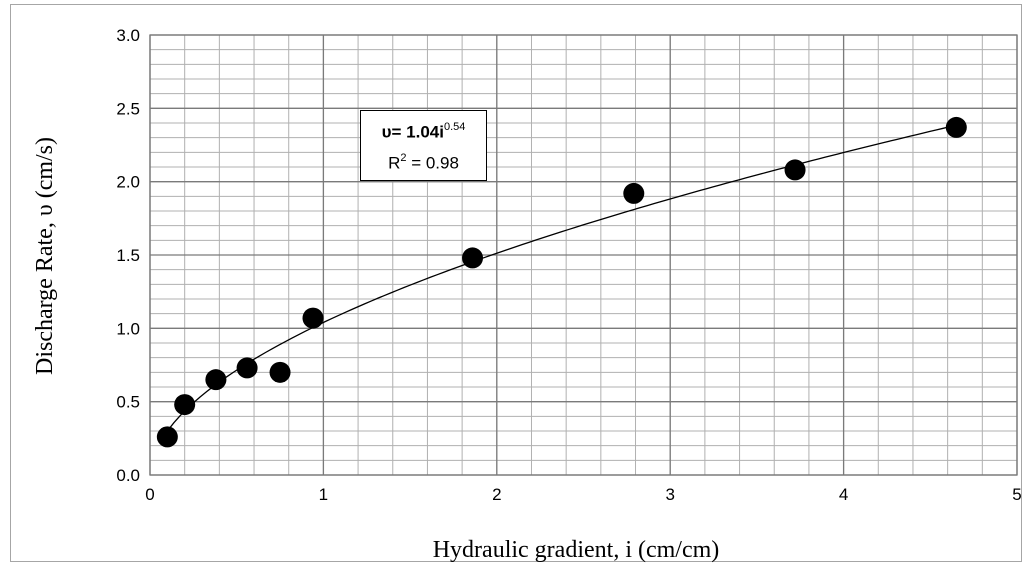  Describe the element at coordinates (576, 550) in the screenshot. I see `x-axis-title: Hydraulic gradient, i (cm/cm)` at that location.